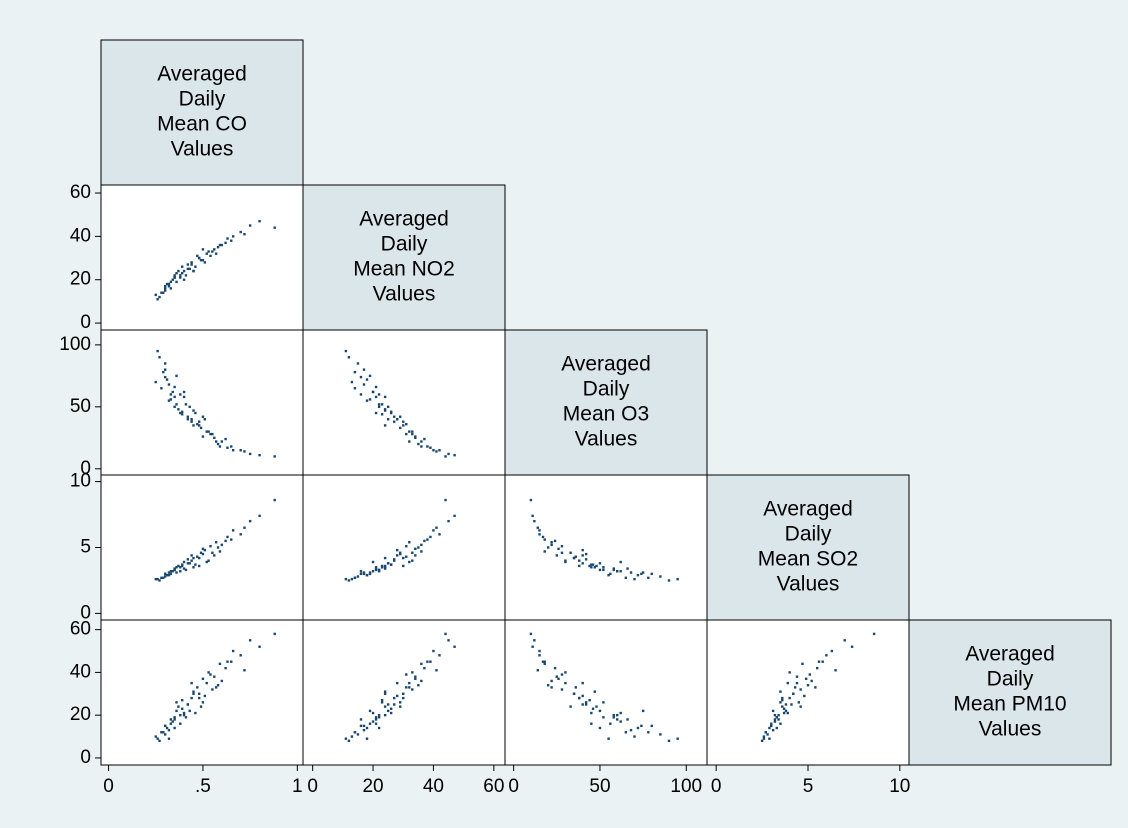 The image size is (1128, 828). Describe the element at coordinates (312, 786) in the screenshot. I see `x-tick-label: 0` at that location.